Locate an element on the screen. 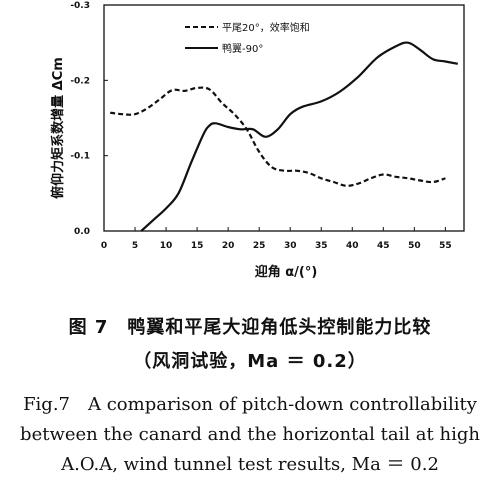 This screenshot has height=488, width=500. x-tick-label: 5 is located at coordinates (135, 246).